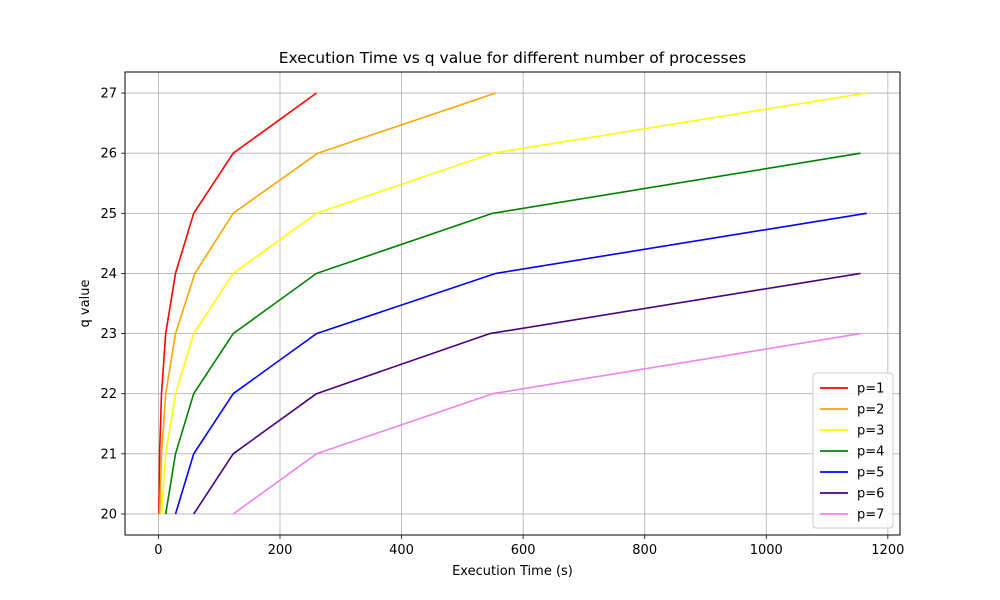  What do you see at coordinates (401, 550) in the screenshot?
I see `x-tick-label: 400` at bounding box center [401, 550].